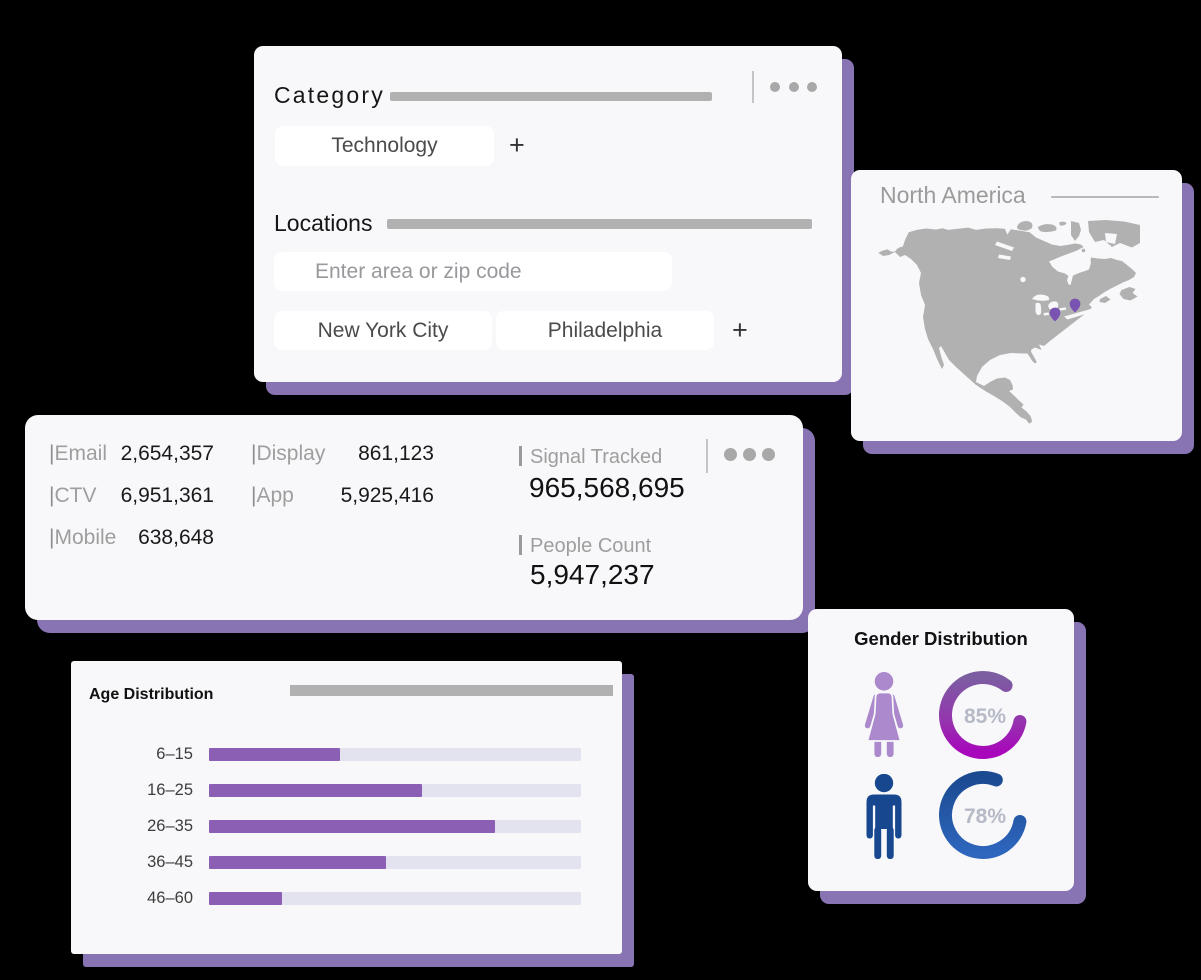 Image resolution: width=1201 pixels, height=980 pixels. I want to click on svg-text: 85%, so click(985, 716).